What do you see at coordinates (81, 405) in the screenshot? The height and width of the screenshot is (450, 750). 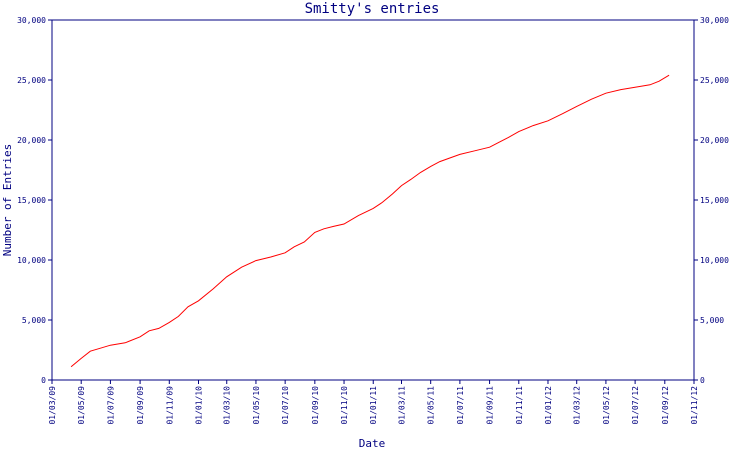 I see `x-tick-label: 01/05/09` at bounding box center [81, 405].